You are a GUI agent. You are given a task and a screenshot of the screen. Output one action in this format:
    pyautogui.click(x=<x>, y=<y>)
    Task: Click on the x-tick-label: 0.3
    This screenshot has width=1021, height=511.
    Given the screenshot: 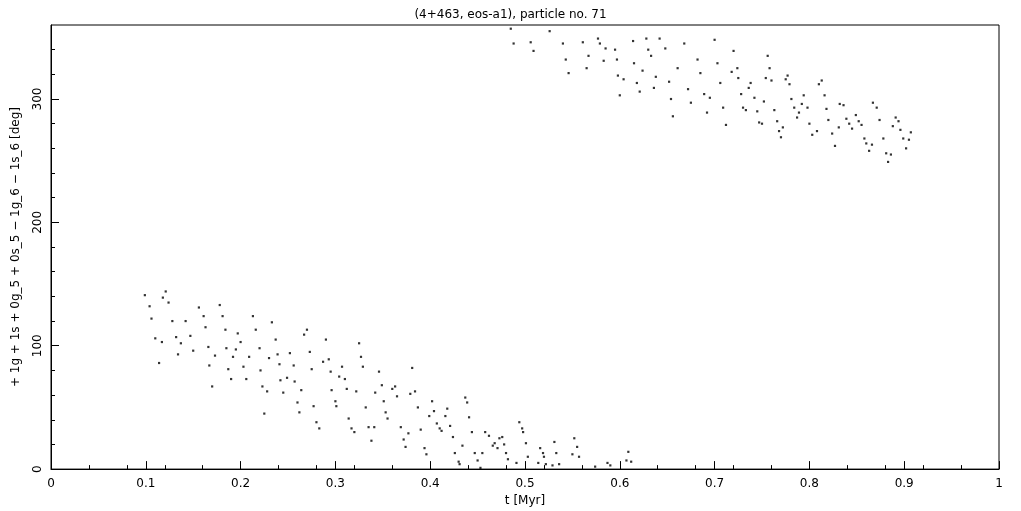 What is the action you would take?
    pyautogui.click(x=335, y=483)
    